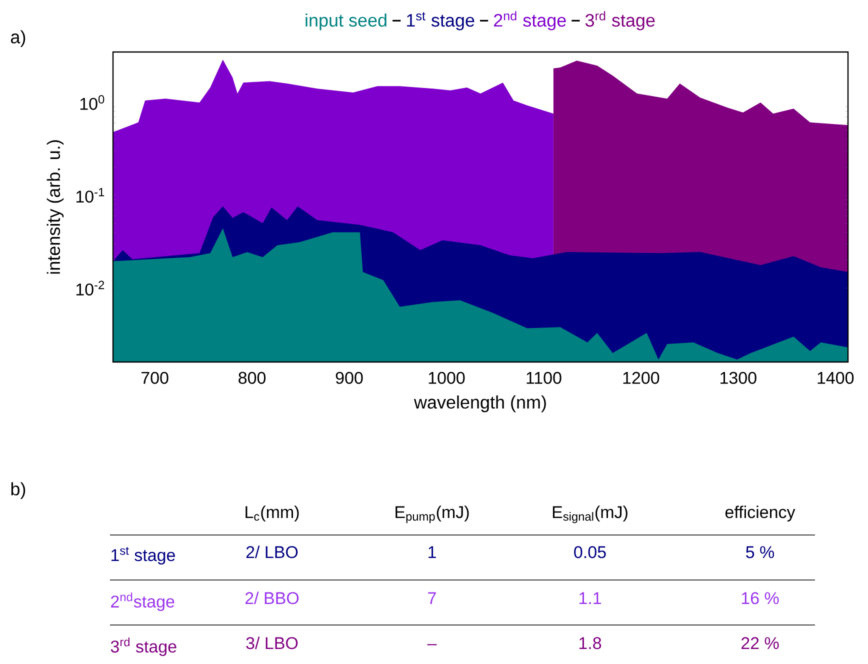 Image resolution: width=868 pixels, height=664 pixels. Describe the element at coordinates (836, 378) in the screenshot. I see `x-tick-label: 1400` at that location.